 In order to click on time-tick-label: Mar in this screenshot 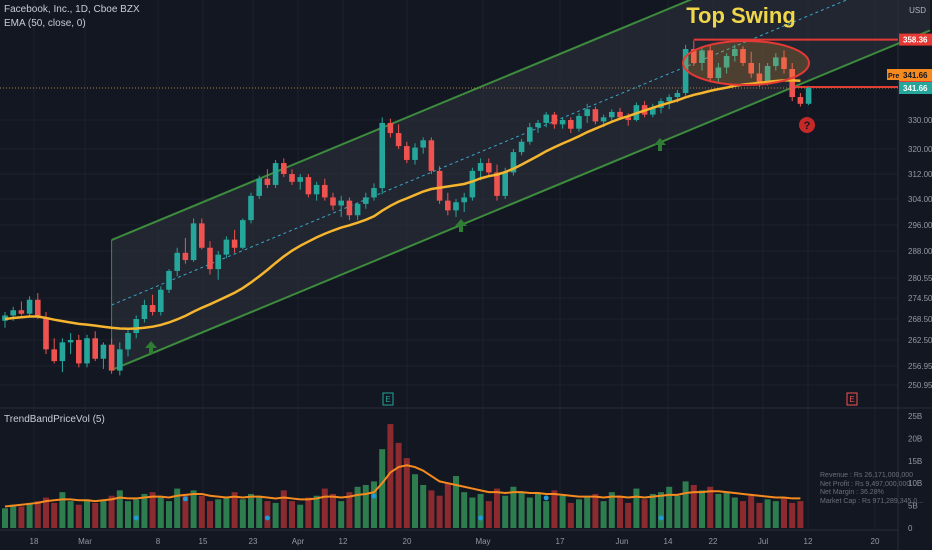, I will do `click(85, 541)`.